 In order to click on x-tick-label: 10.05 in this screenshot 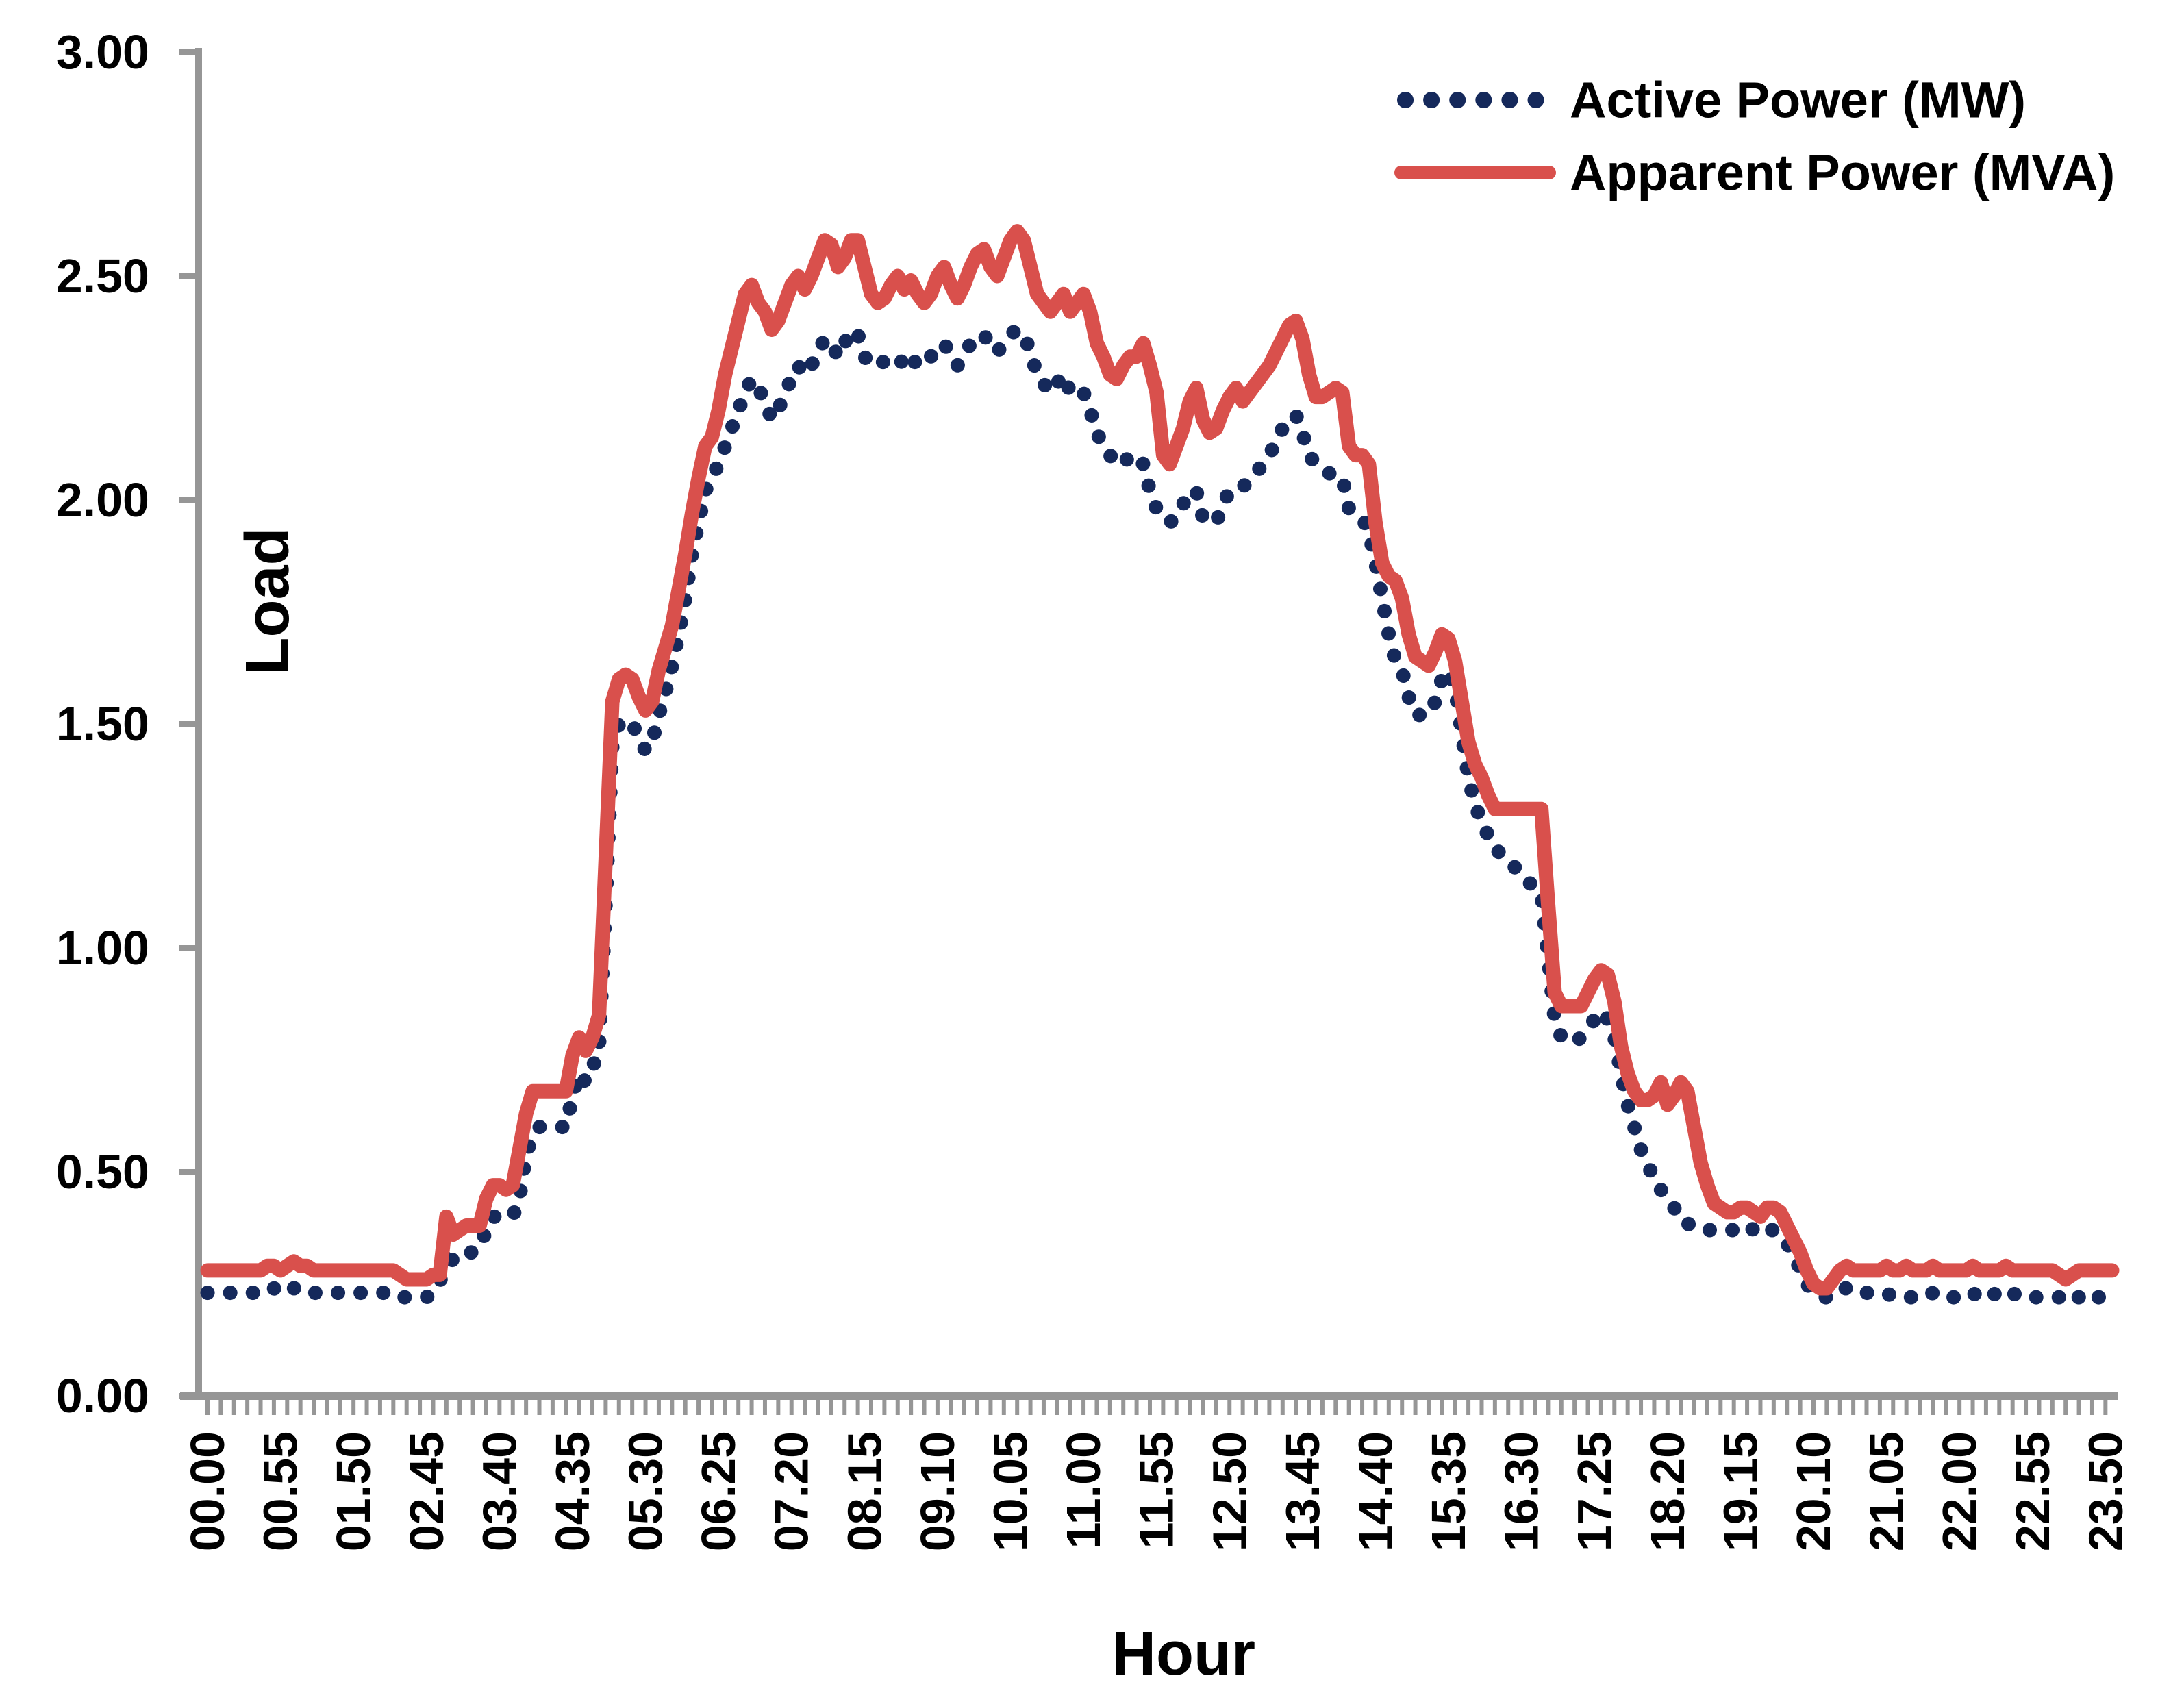, I will do `click(1010, 1491)`.